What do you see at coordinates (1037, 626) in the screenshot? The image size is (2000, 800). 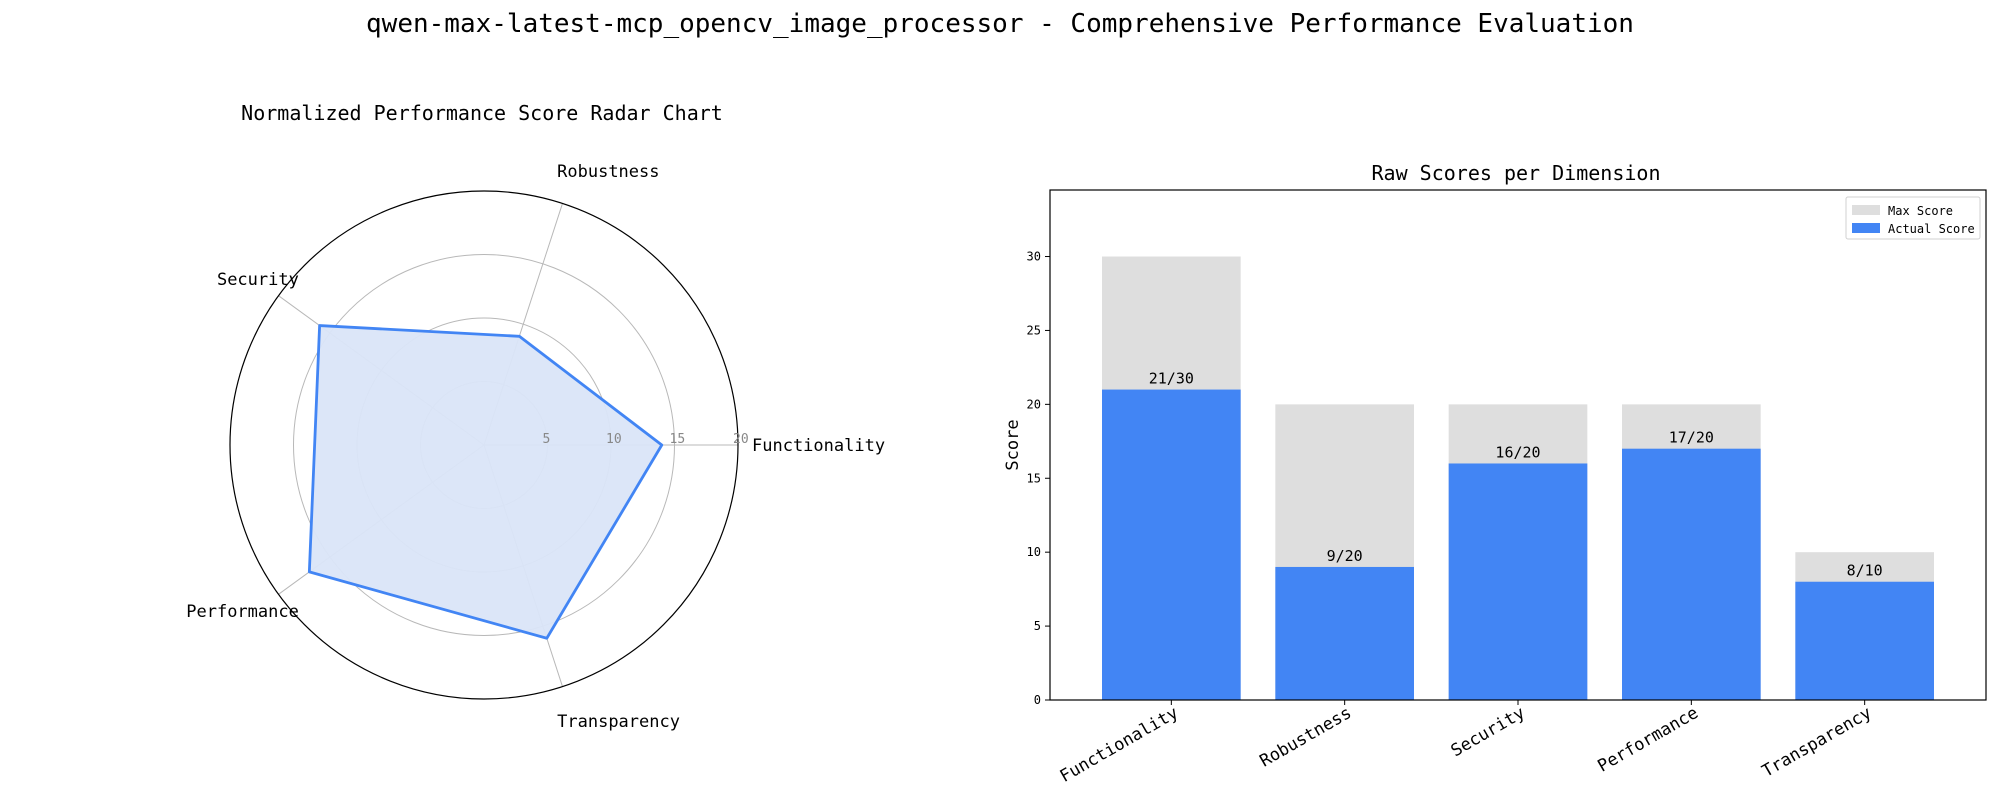 I see `y-tick-label: 5` at bounding box center [1037, 626].